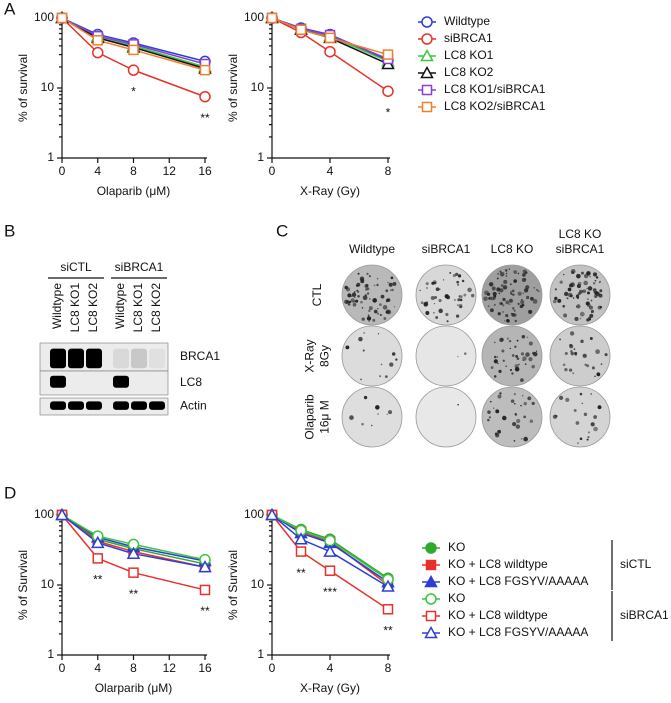 The image size is (671, 703). I want to click on legend-label: LC8 KO2, so click(469, 72).